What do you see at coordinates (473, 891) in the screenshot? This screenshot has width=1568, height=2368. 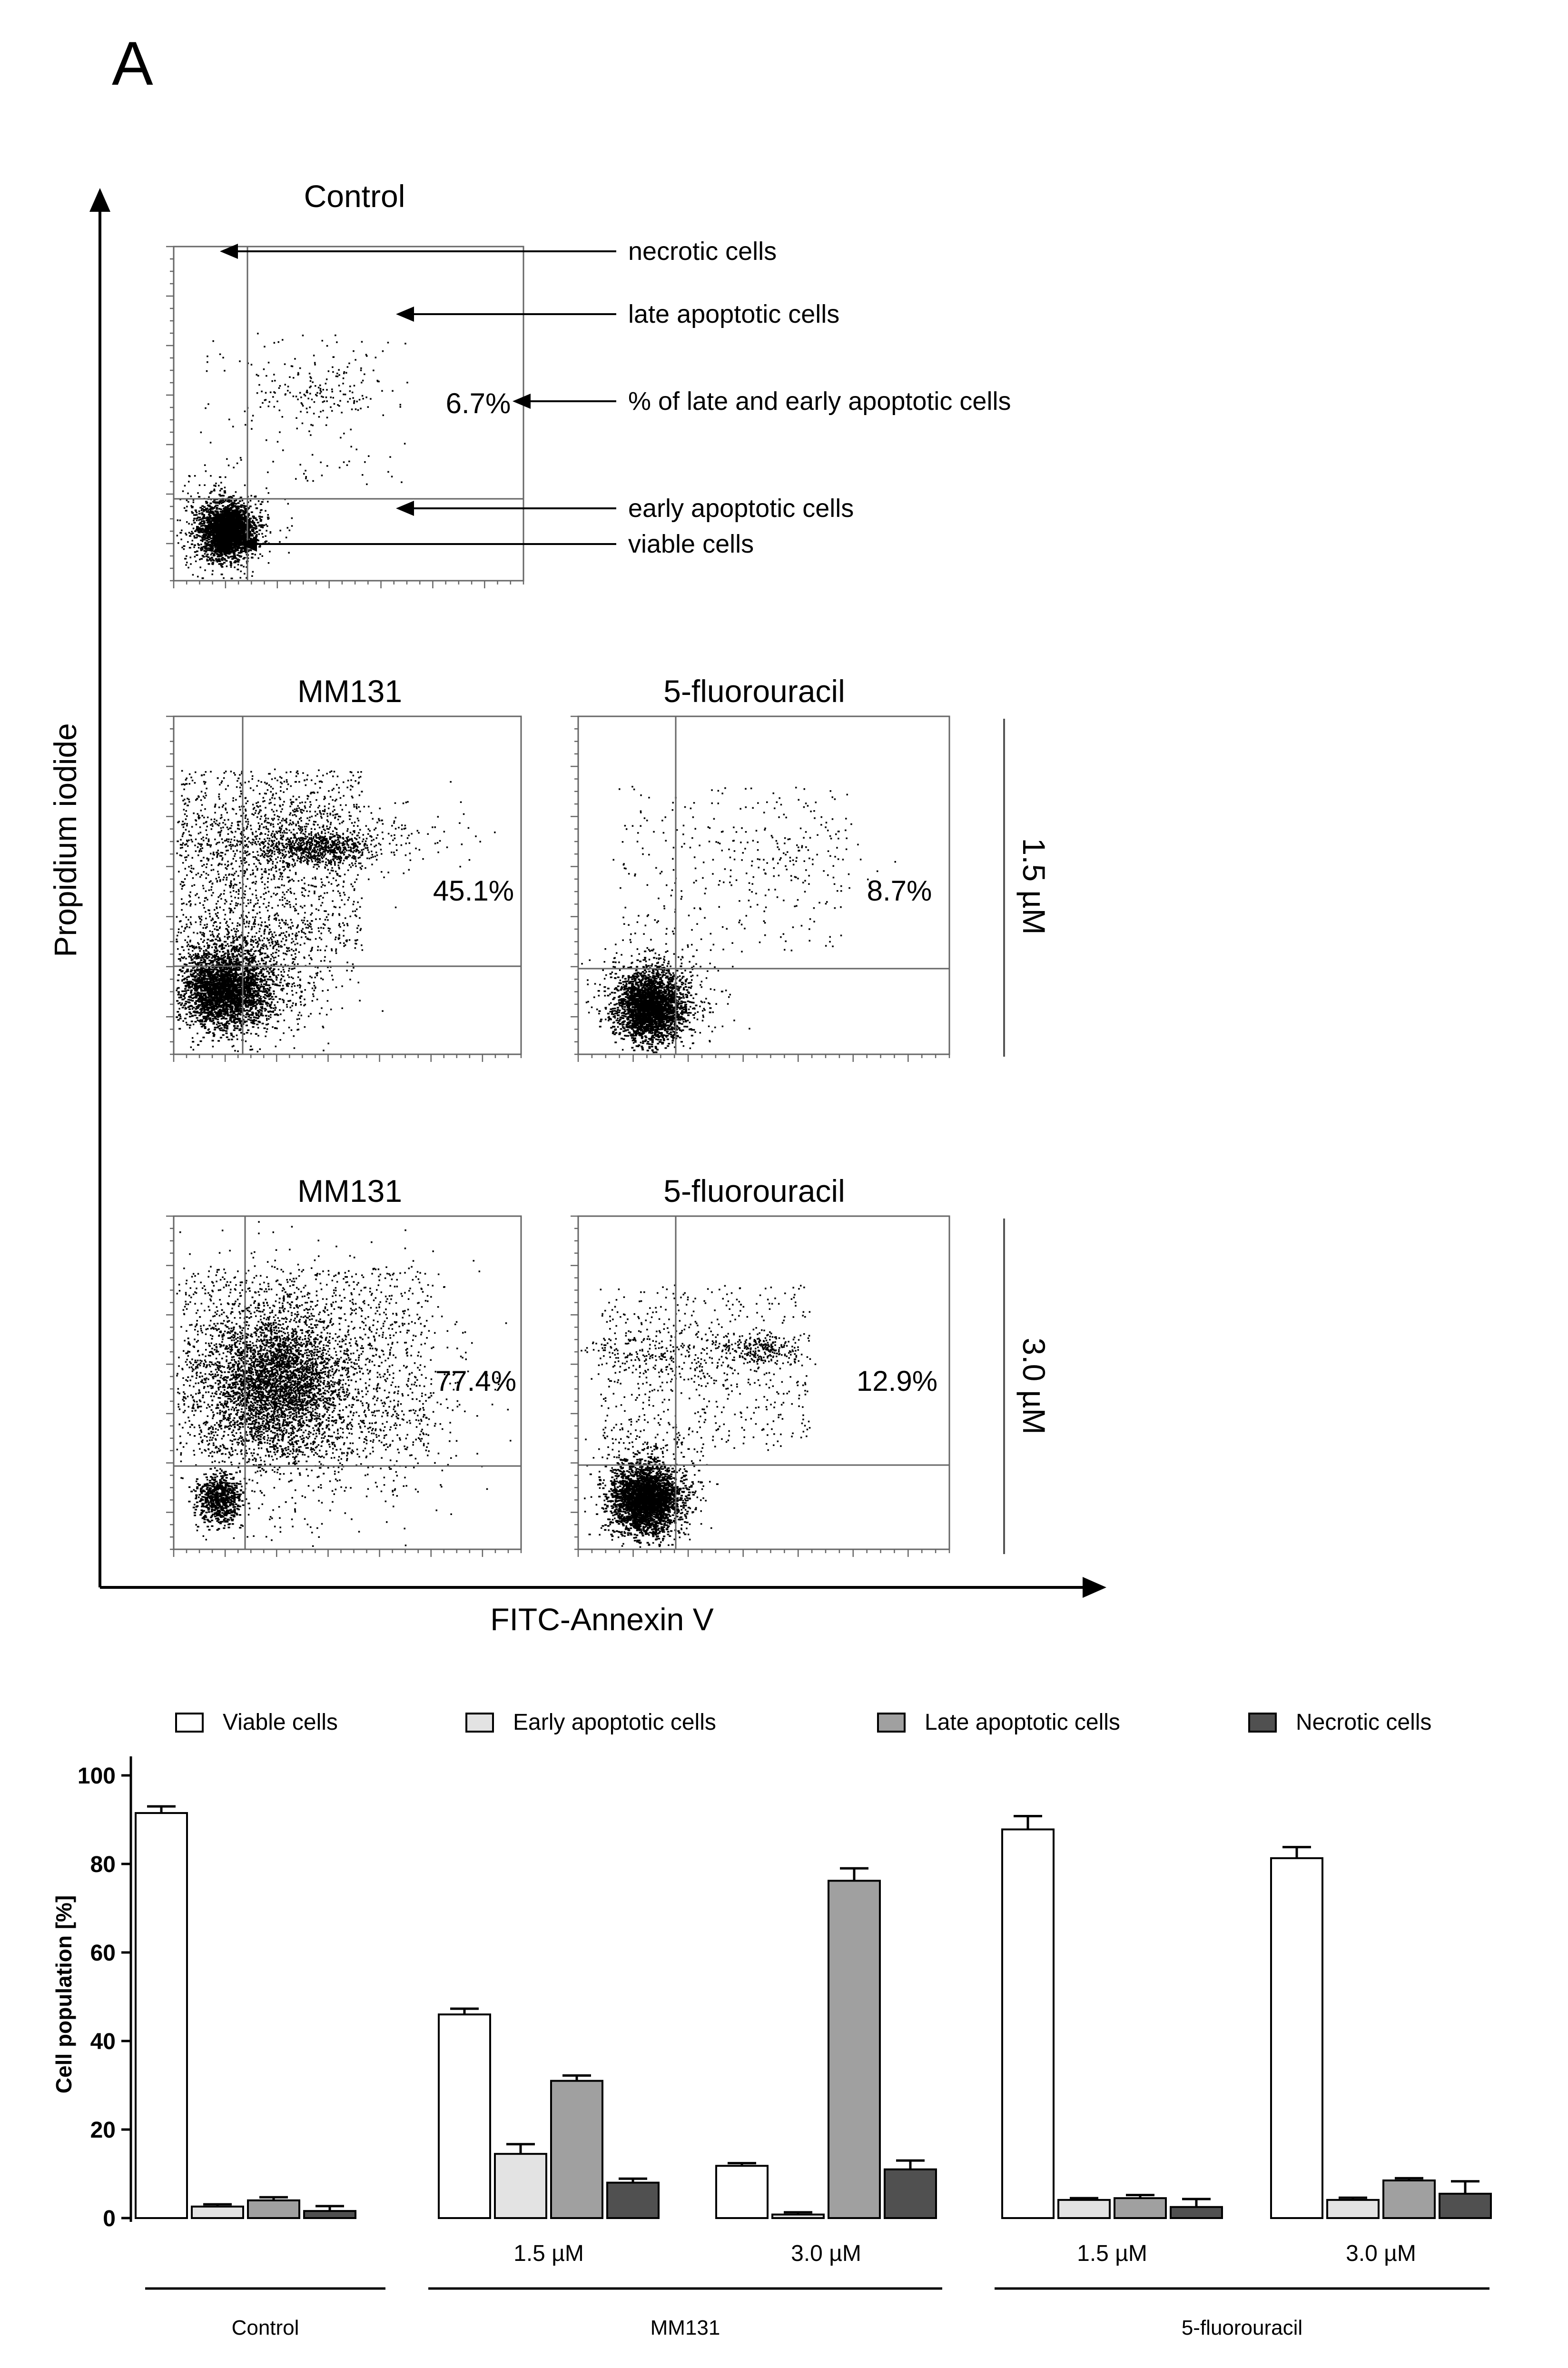 I see `mm131-1p5-percent: 45.1%` at bounding box center [473, 891].